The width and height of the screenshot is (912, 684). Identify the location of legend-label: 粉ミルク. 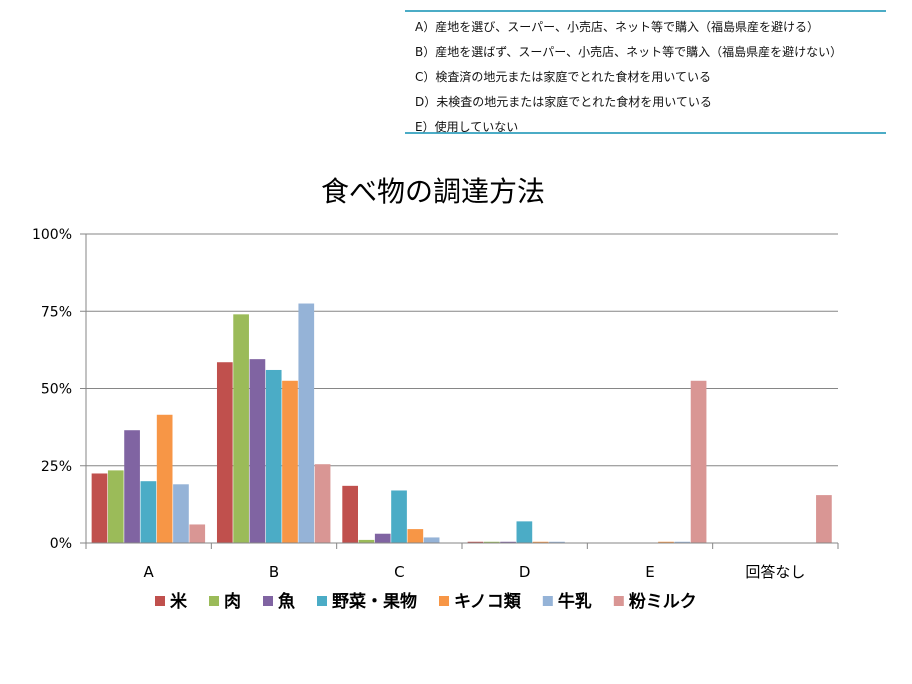
(663, 601).